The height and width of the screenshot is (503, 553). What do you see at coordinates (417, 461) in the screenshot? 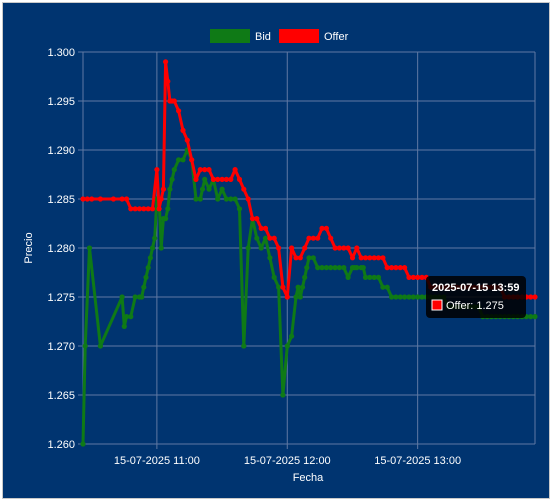
I see `x-tick-label: 15-07-2025 13:00` at bounding box center [417, 461].